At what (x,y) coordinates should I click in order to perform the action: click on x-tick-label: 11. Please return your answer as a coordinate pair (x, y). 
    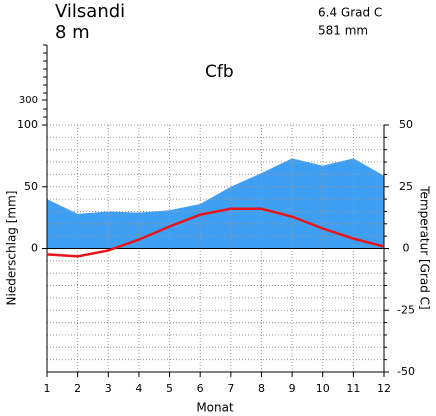
    Looking at the image, I should click on (353, 388).